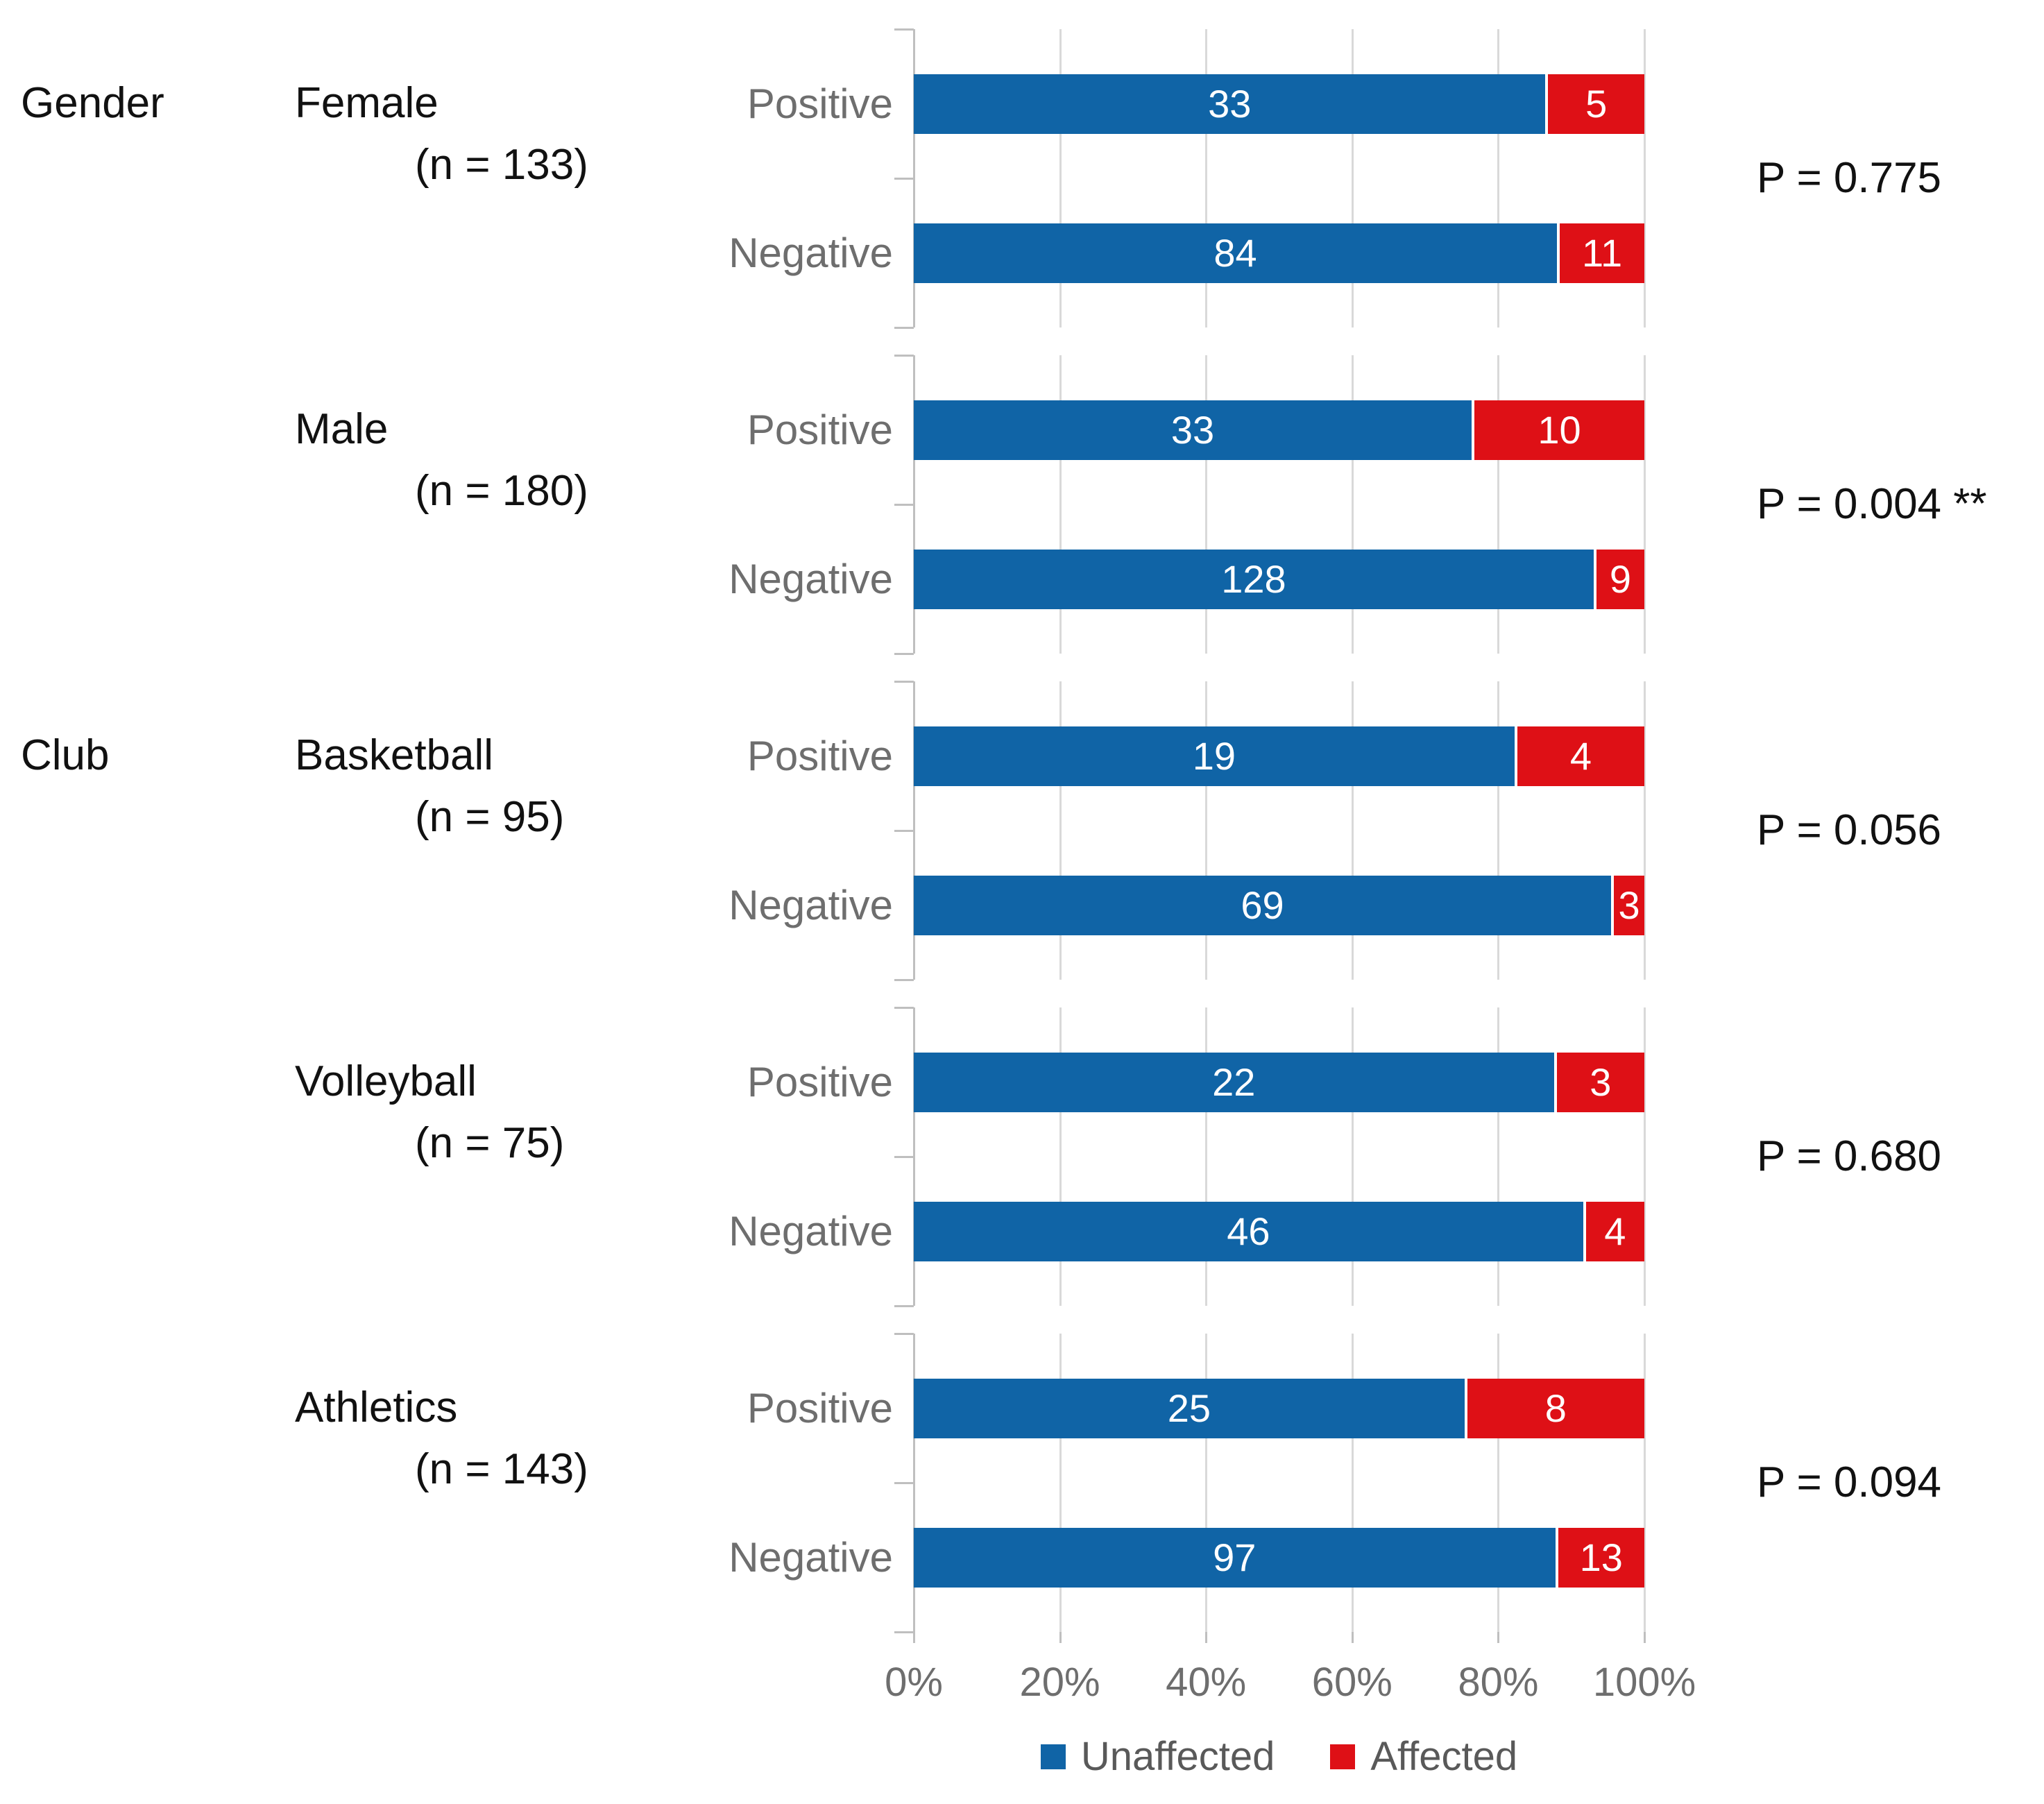  What do you see at coordinates (1187, 178) in the screenshot?
I see `bar-panel: Positive 33 5 Negative 84 11` at bounding box center [1187, 178].